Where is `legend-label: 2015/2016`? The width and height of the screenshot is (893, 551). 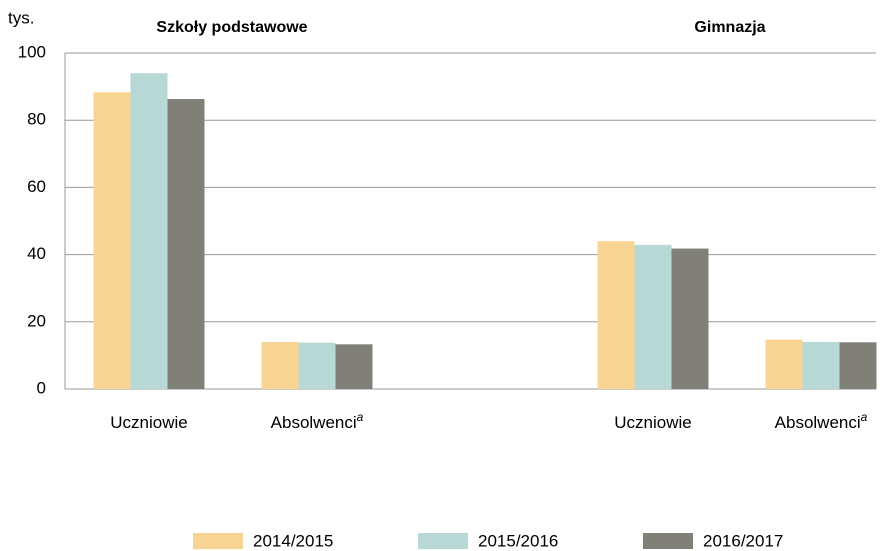
legend-label: 2015/2016 is located at coordinates (518, 540).